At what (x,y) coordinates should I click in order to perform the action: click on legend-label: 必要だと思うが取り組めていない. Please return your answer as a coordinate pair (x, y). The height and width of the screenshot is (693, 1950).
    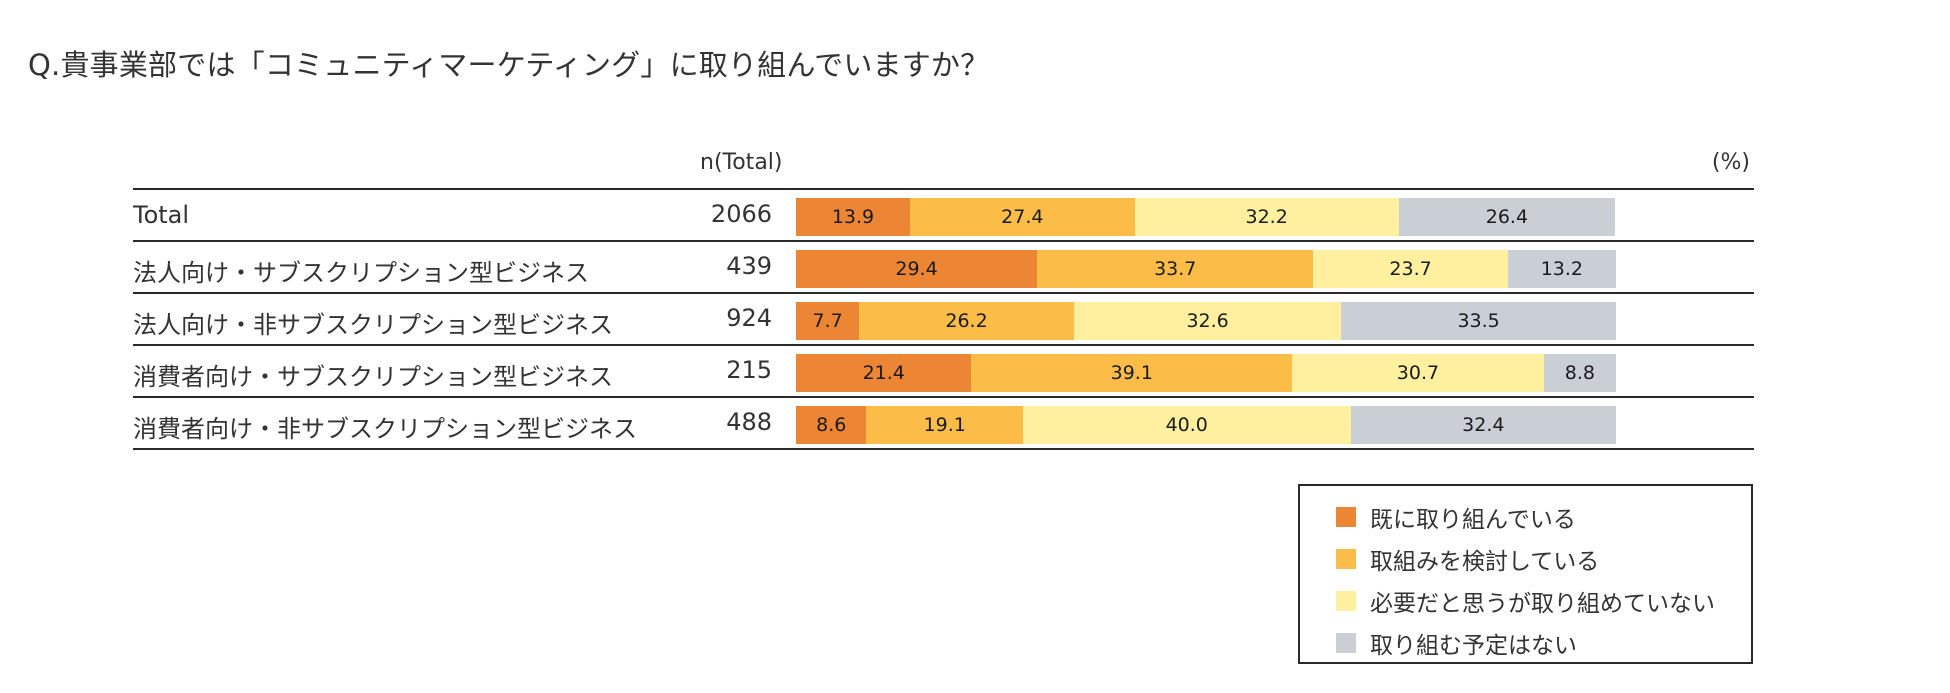
    Looking at the image, I should click on (1542, 604).